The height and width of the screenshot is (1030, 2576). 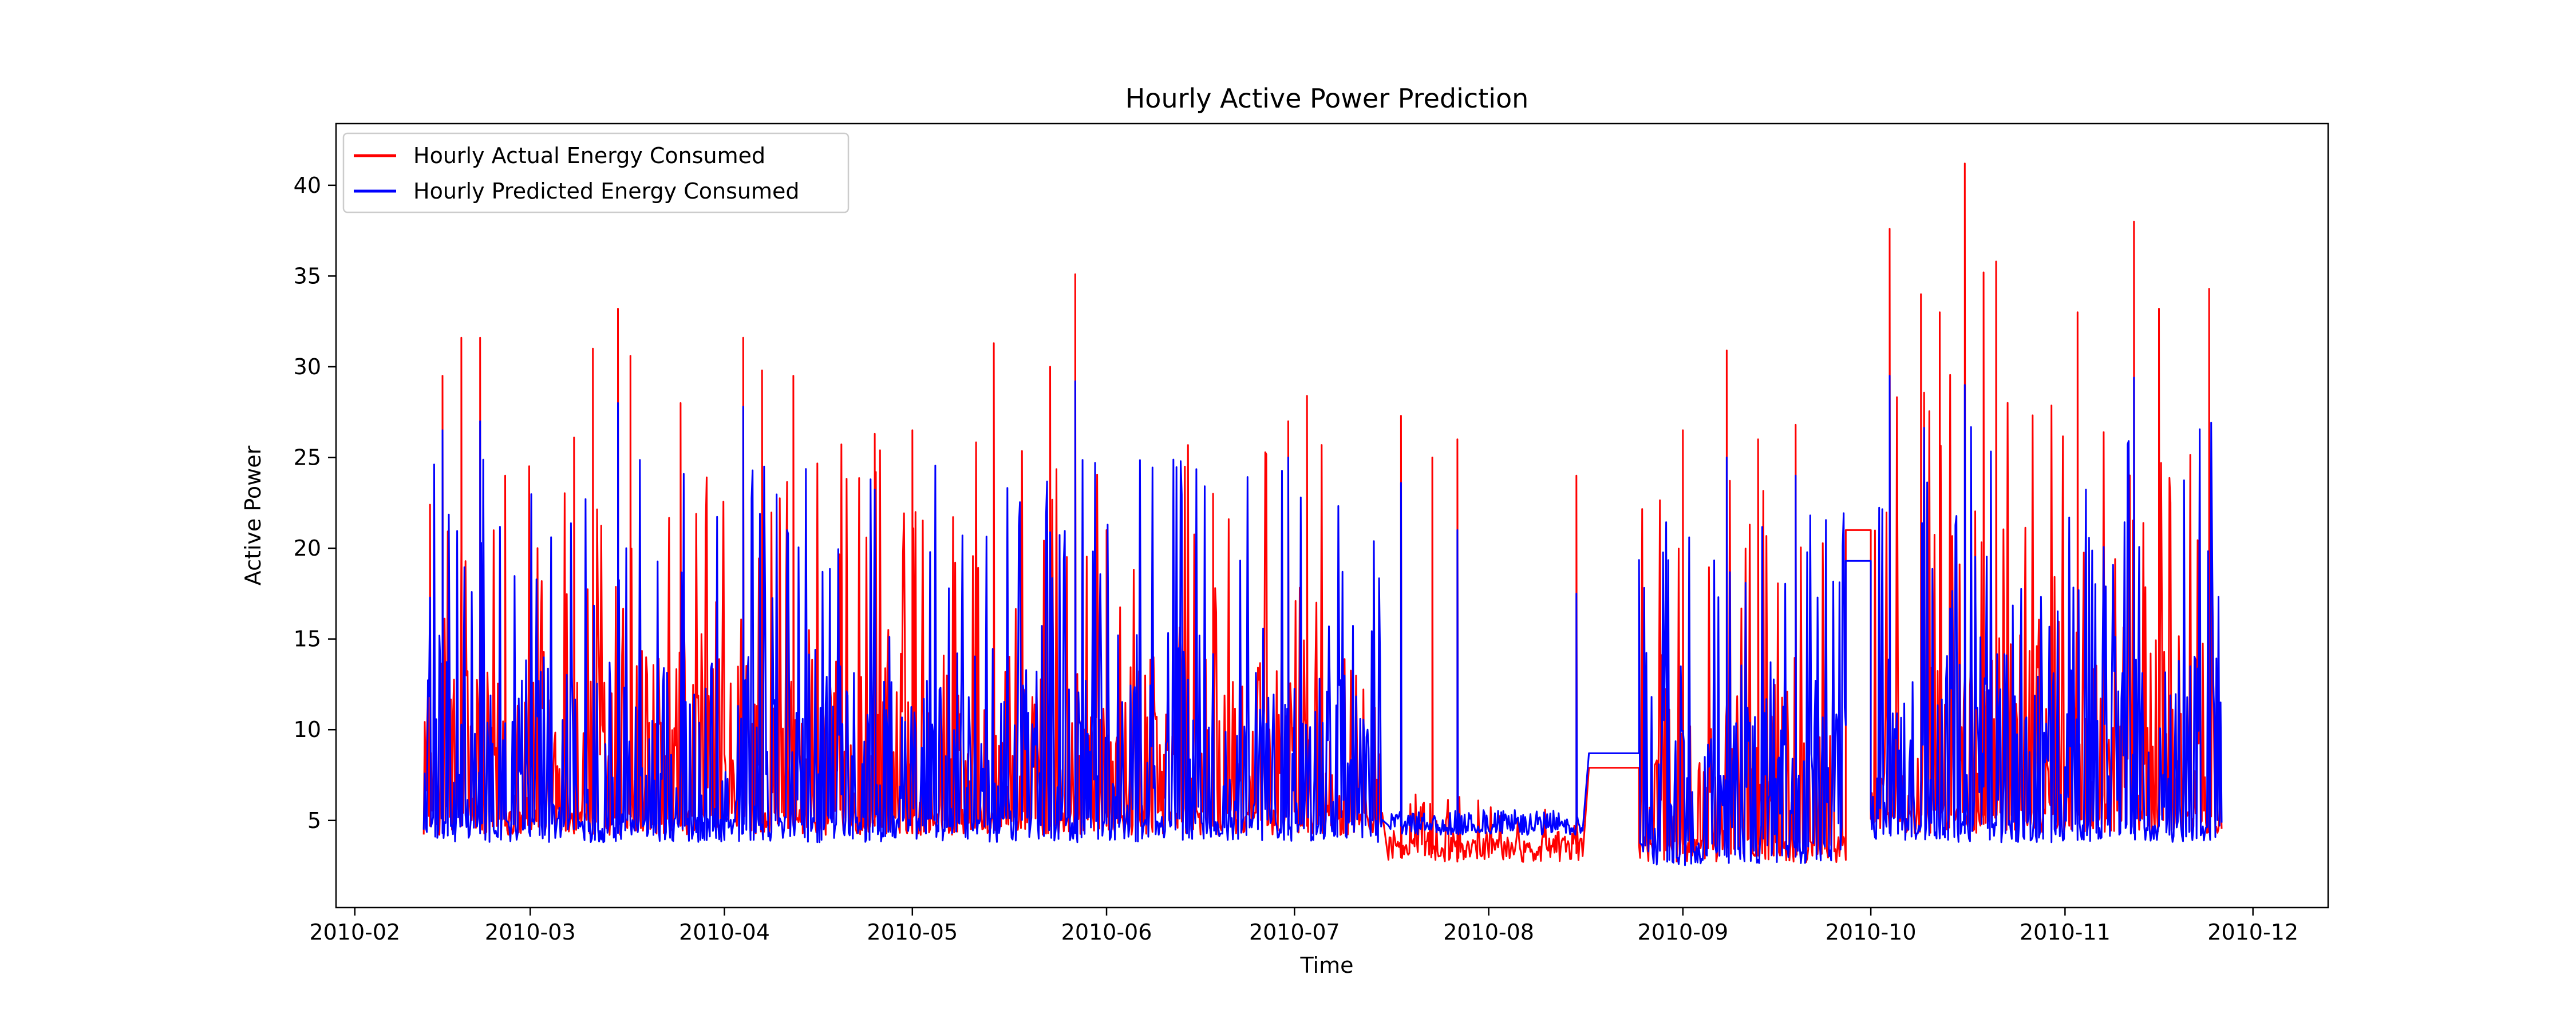 I want to click on x-tick-label: 2010-06, so click(x=1106, y=932).